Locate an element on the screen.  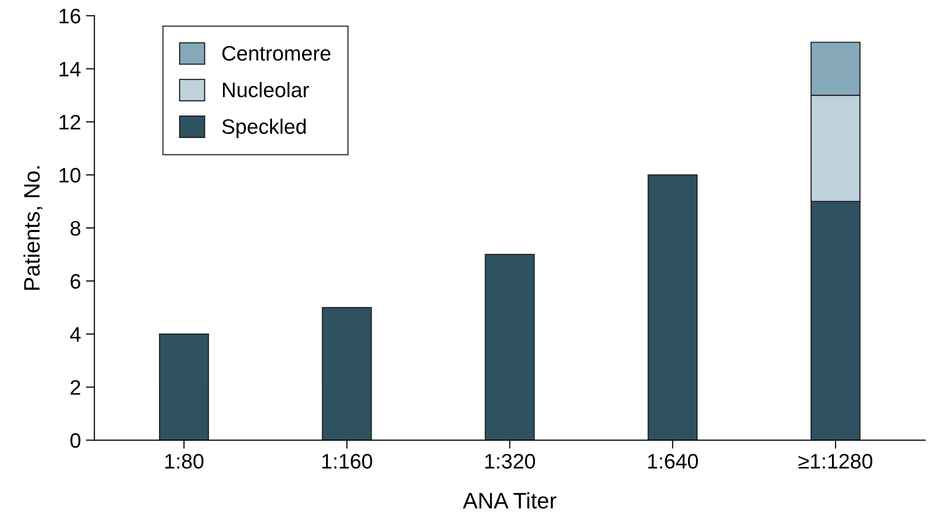
x-axis-title: ANA Titer is located at coordinates (509, 500).